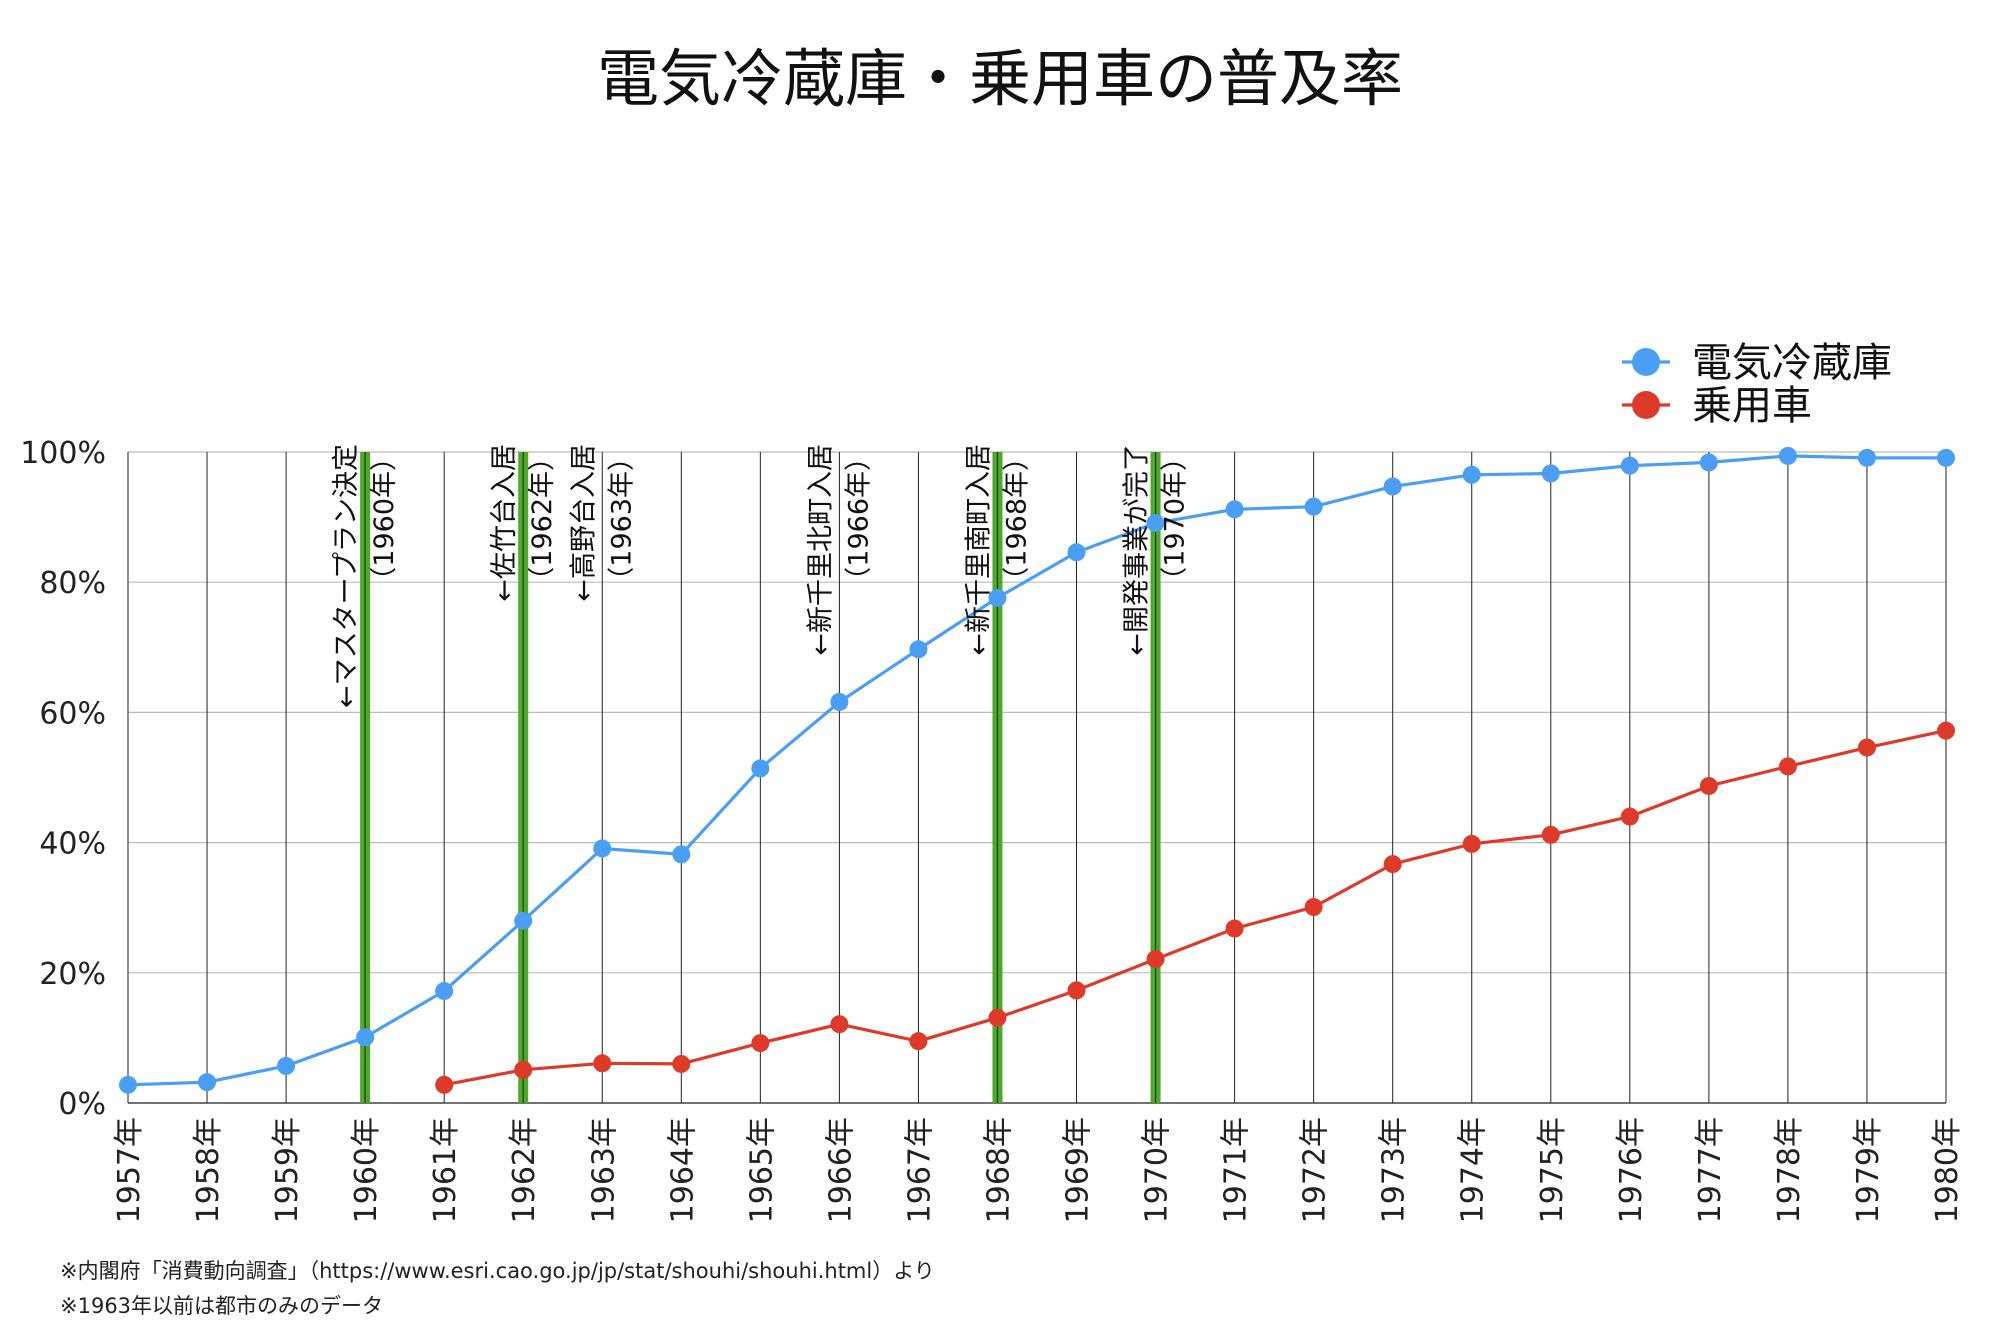 The width and height of the screenshot is (2000, 1333). I want to click on annotation-text: ←新千里北町入居, so click(820, 550).